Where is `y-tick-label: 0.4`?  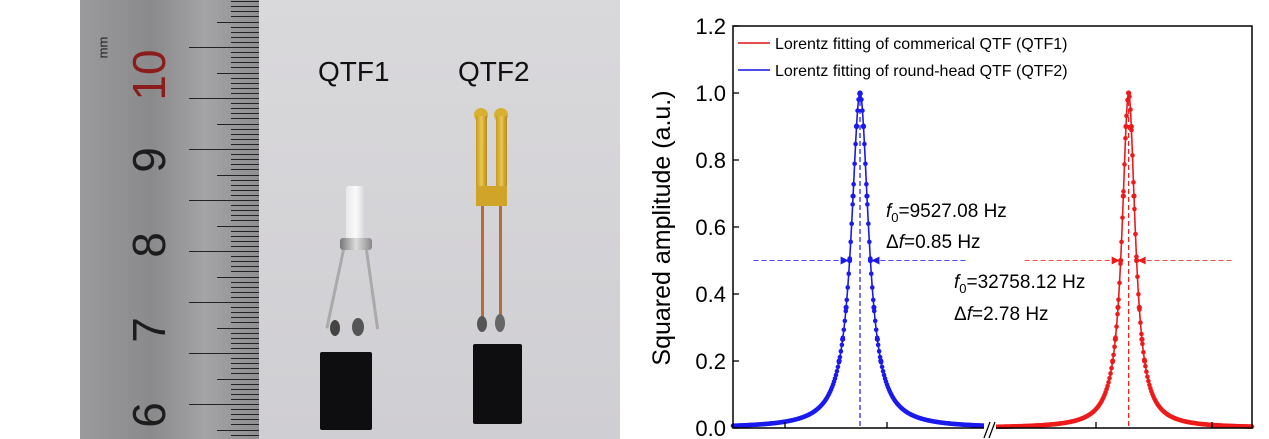
y-tick-label: 0.4 is located at coordinates (710, 294).